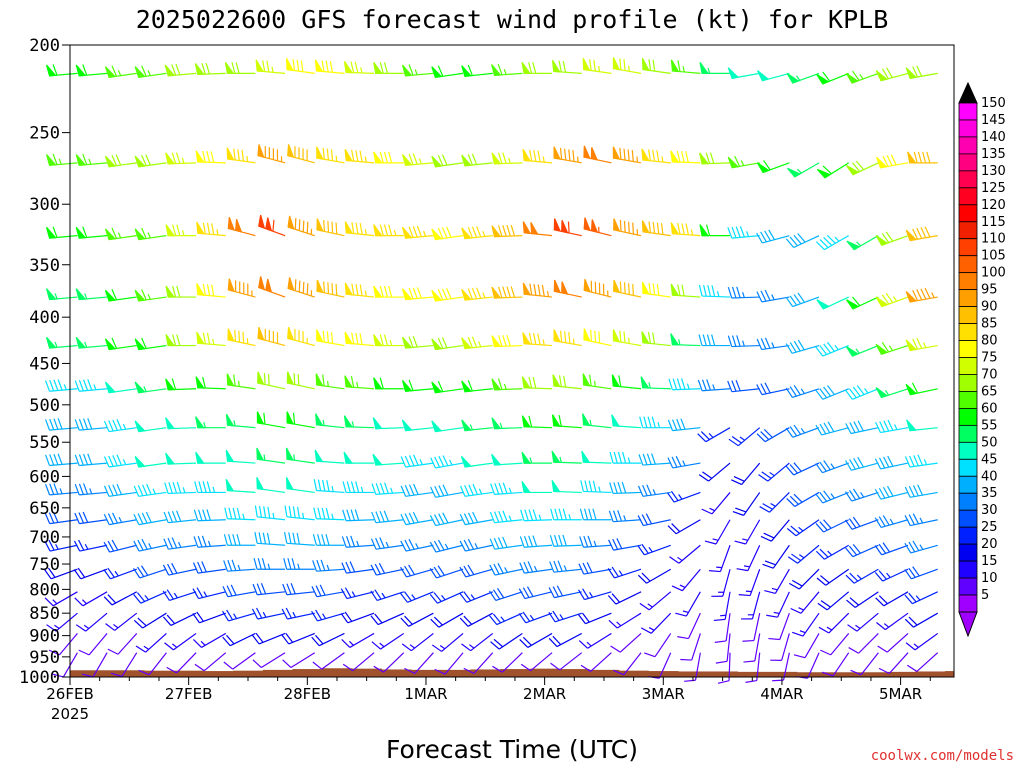 This screenshot has width=1024, height=768. I want to click on credit-link: coolwx.com/models, so click(942, 756).